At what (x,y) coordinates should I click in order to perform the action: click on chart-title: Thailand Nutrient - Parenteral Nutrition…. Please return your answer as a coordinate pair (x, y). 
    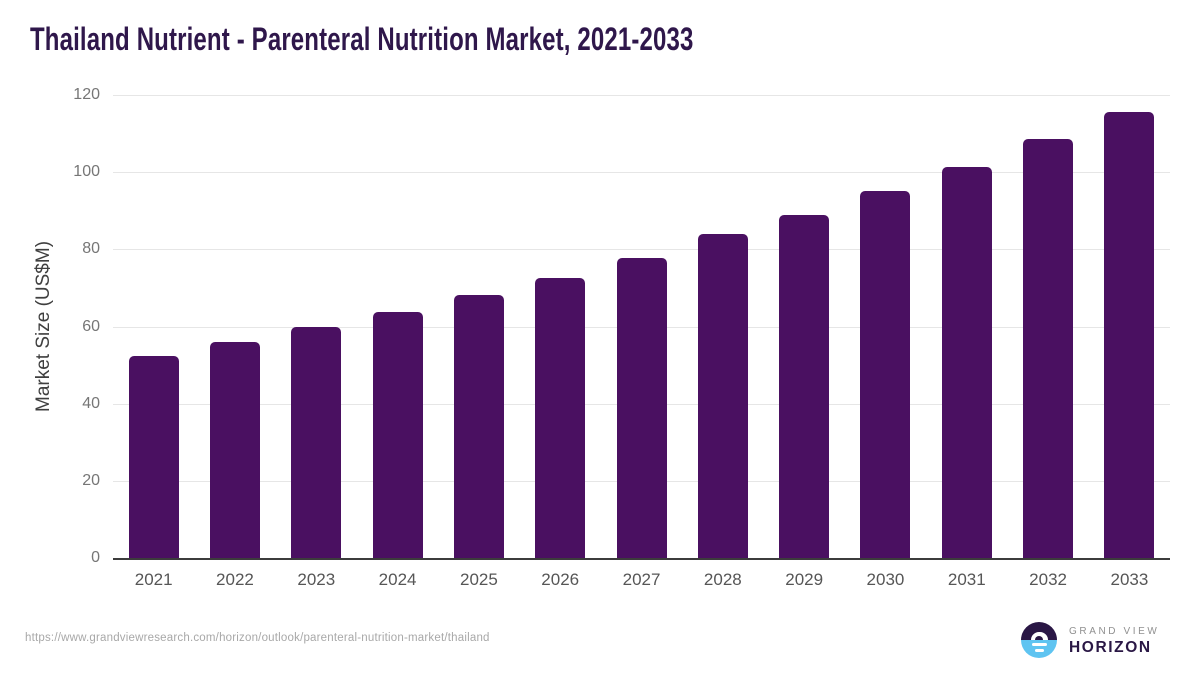
    Looking at the image, I should click on (362, 39).